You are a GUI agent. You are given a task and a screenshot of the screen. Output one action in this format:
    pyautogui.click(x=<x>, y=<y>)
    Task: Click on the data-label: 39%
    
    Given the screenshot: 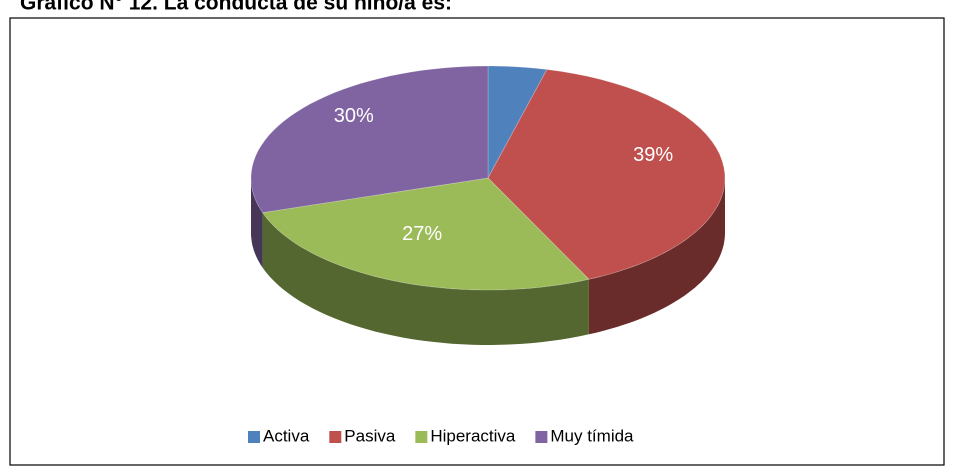 What is the action you would take?
    pyautogui.click(x=653, y=155)
    